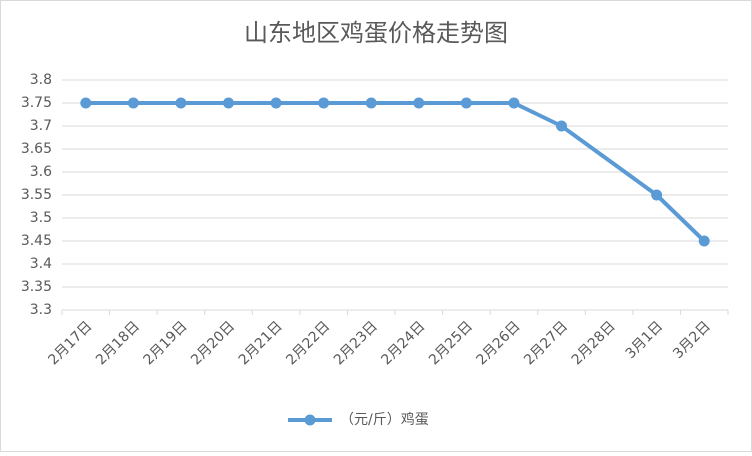 The height and width of the screenshot is (456, 752). What do you see at coordinates (41, 126) in the screenshot?
I see `y-tick-label: 3.7` at bounding box center [41, 126].